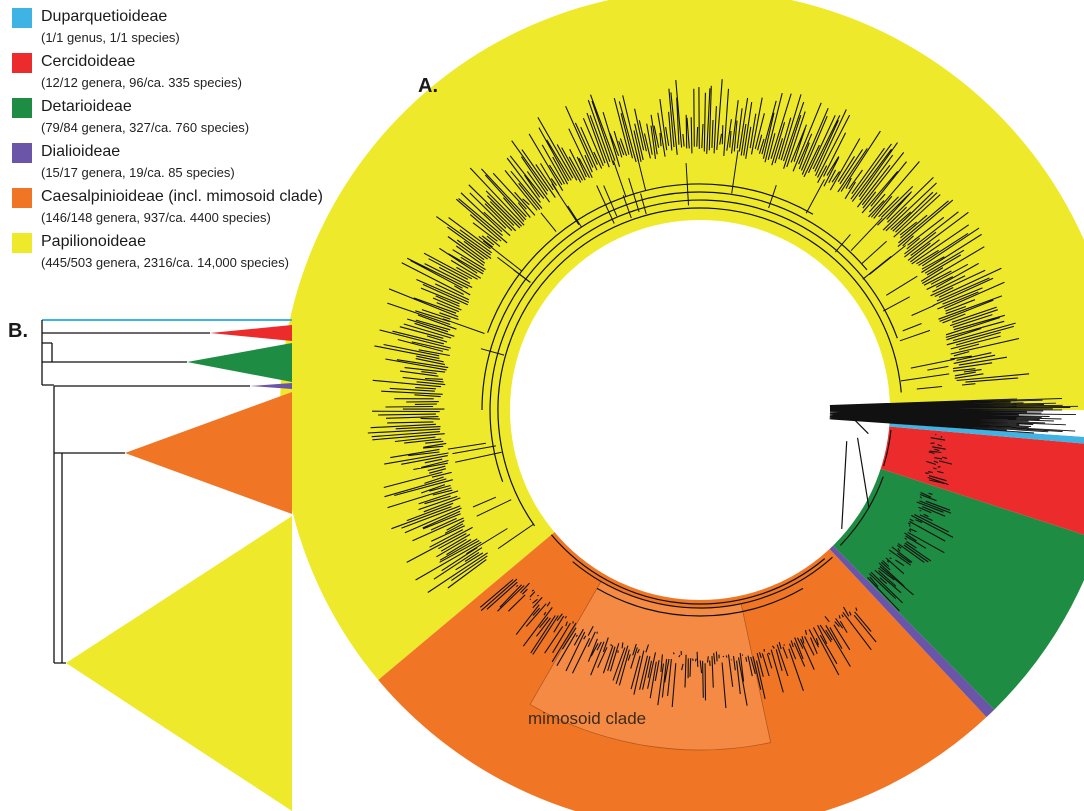  What do you see at coordinates (271, 386) in the screenshot?
I see `wedge-dialioideae` at bounding box center [271, 386].